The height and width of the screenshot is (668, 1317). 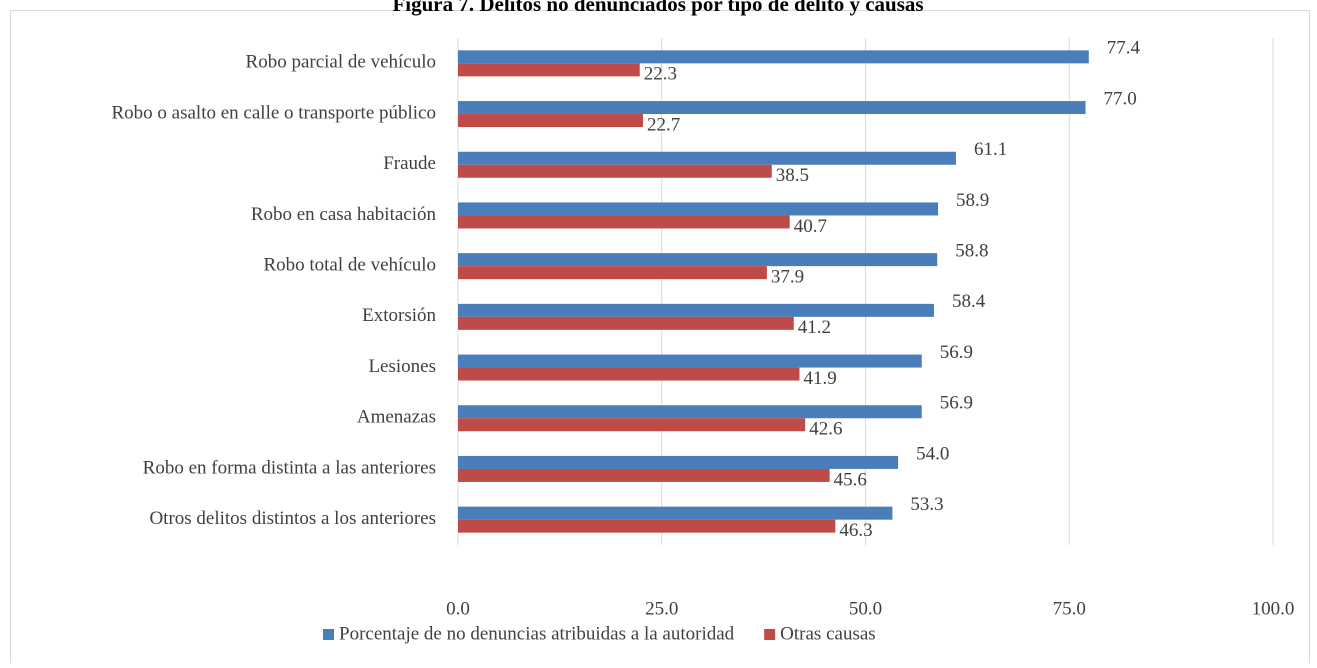 I want to click on legend-label: Otras causas, so click(x=828, y=633).